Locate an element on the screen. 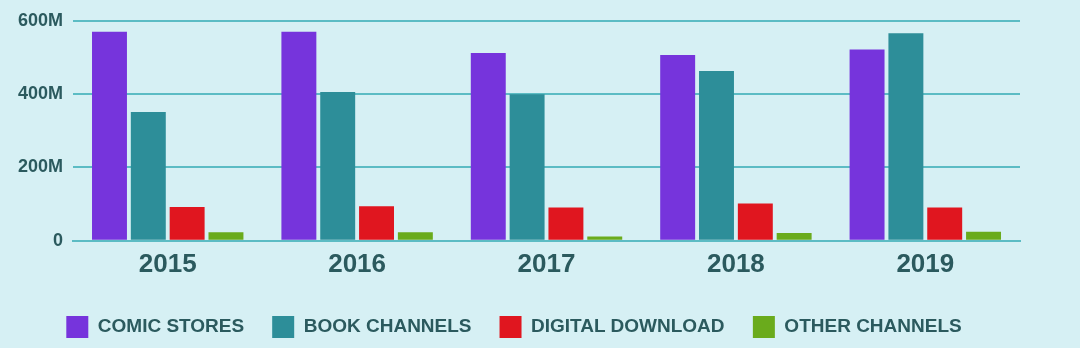 Image resolution: width=1080 pixels, height=348 pixels. legend-label: BOOK CHANNELS is located at coordinates (387, 326).